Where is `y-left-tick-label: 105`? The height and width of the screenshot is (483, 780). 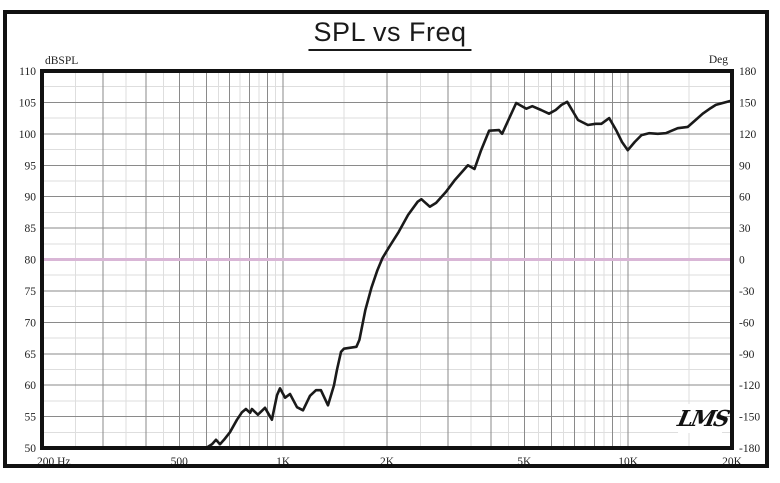 y-left-tick-label: 105 is located at coordinates (28, 103).